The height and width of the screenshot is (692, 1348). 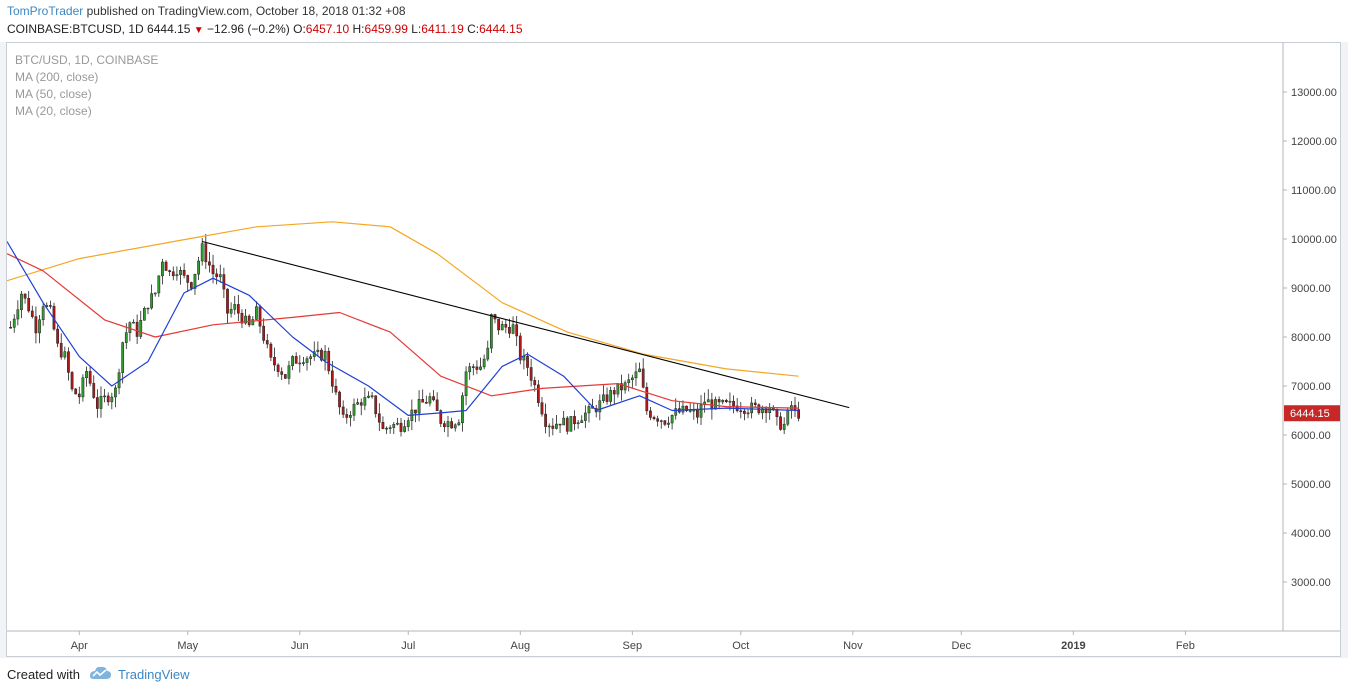 I want to click on last-price-label: 6444.15, so click(x=1310, y=414).